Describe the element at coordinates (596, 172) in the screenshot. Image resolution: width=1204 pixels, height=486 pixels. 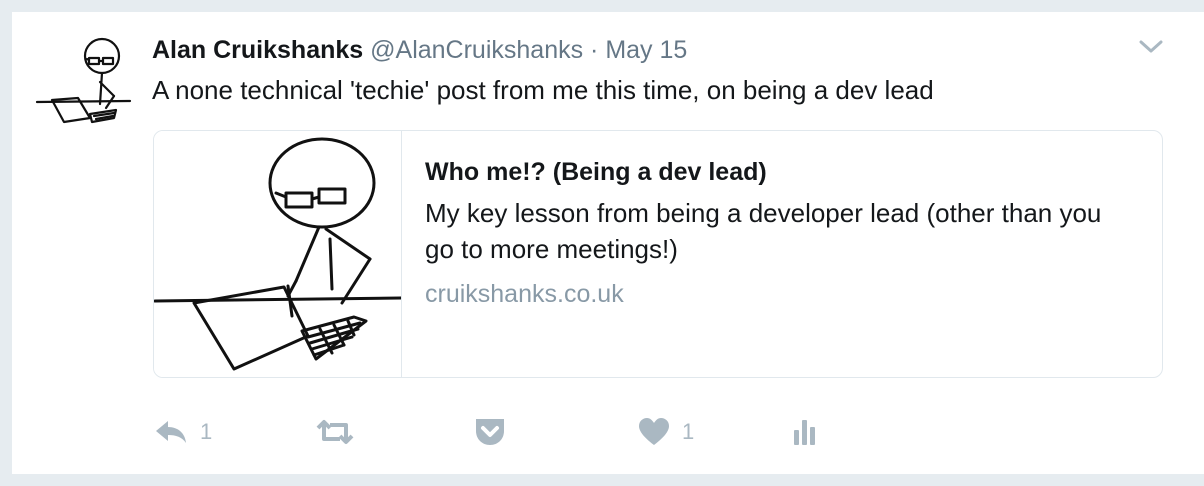
I see `card-title: Who me!? (Being a dev lead)` at that location.